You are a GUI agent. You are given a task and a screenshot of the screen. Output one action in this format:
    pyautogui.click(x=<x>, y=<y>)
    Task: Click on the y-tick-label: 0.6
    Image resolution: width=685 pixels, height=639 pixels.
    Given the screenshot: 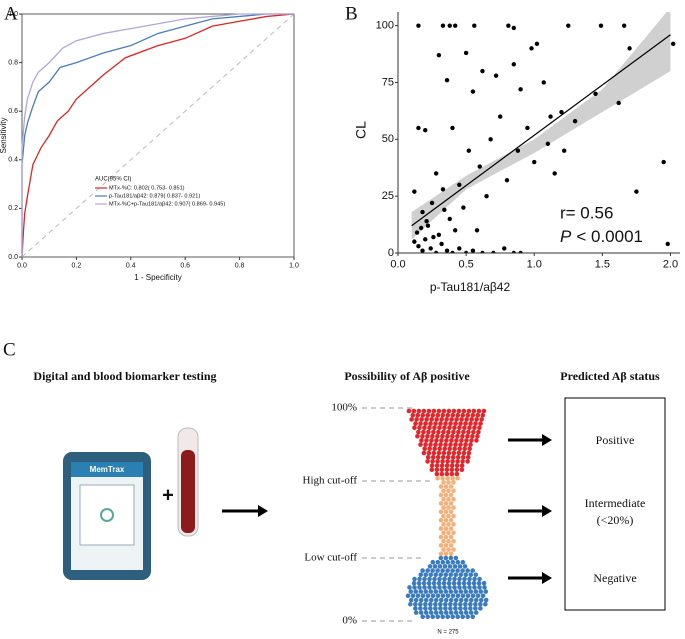 What is the action you would take?
    pyautogui.click(x=13, y=111)
    